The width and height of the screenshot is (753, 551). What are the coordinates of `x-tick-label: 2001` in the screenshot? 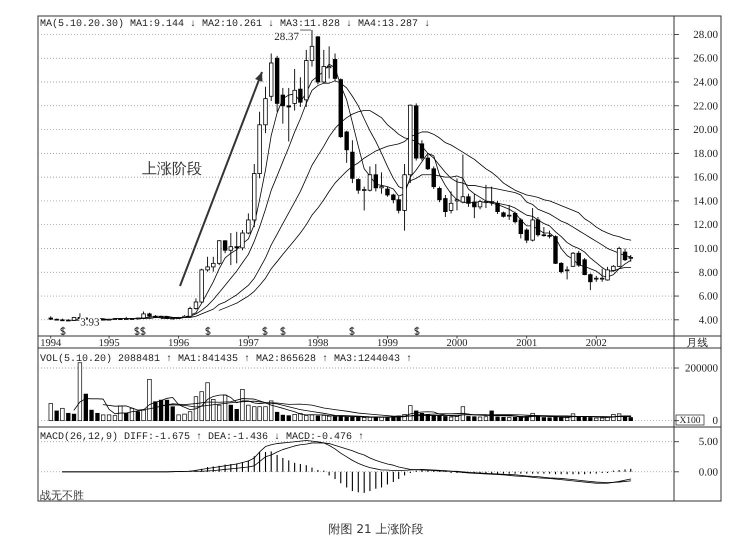 It's located at (527, 343).